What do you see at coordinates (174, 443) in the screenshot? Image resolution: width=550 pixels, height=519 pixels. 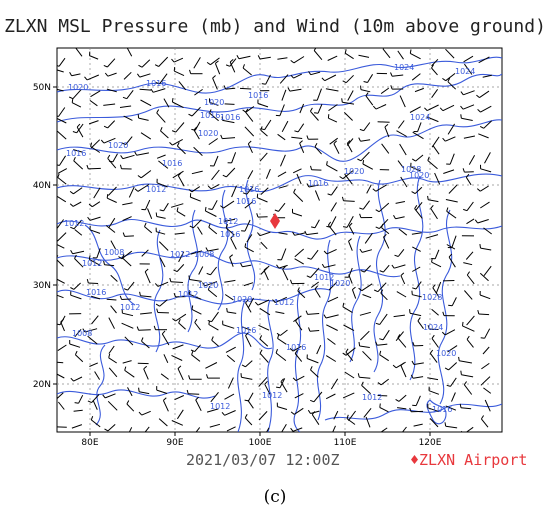 I see `lon-tick-label: 90E` at bounding box center [174, 443].